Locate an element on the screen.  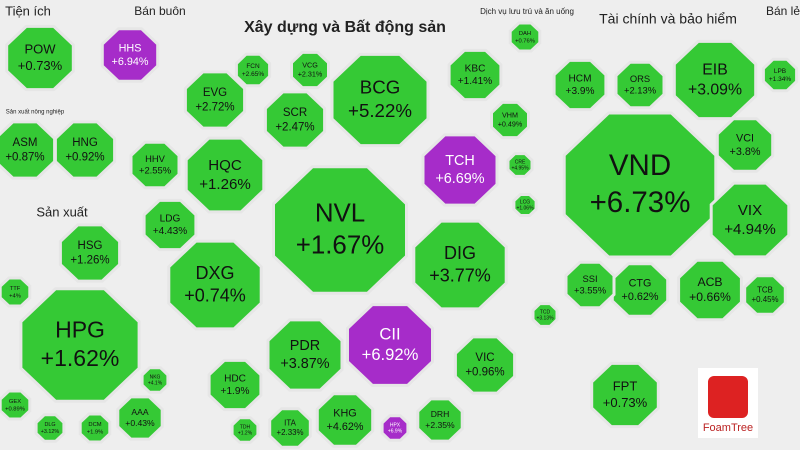
logo: FoamTree is located at coordinates (728, 403).